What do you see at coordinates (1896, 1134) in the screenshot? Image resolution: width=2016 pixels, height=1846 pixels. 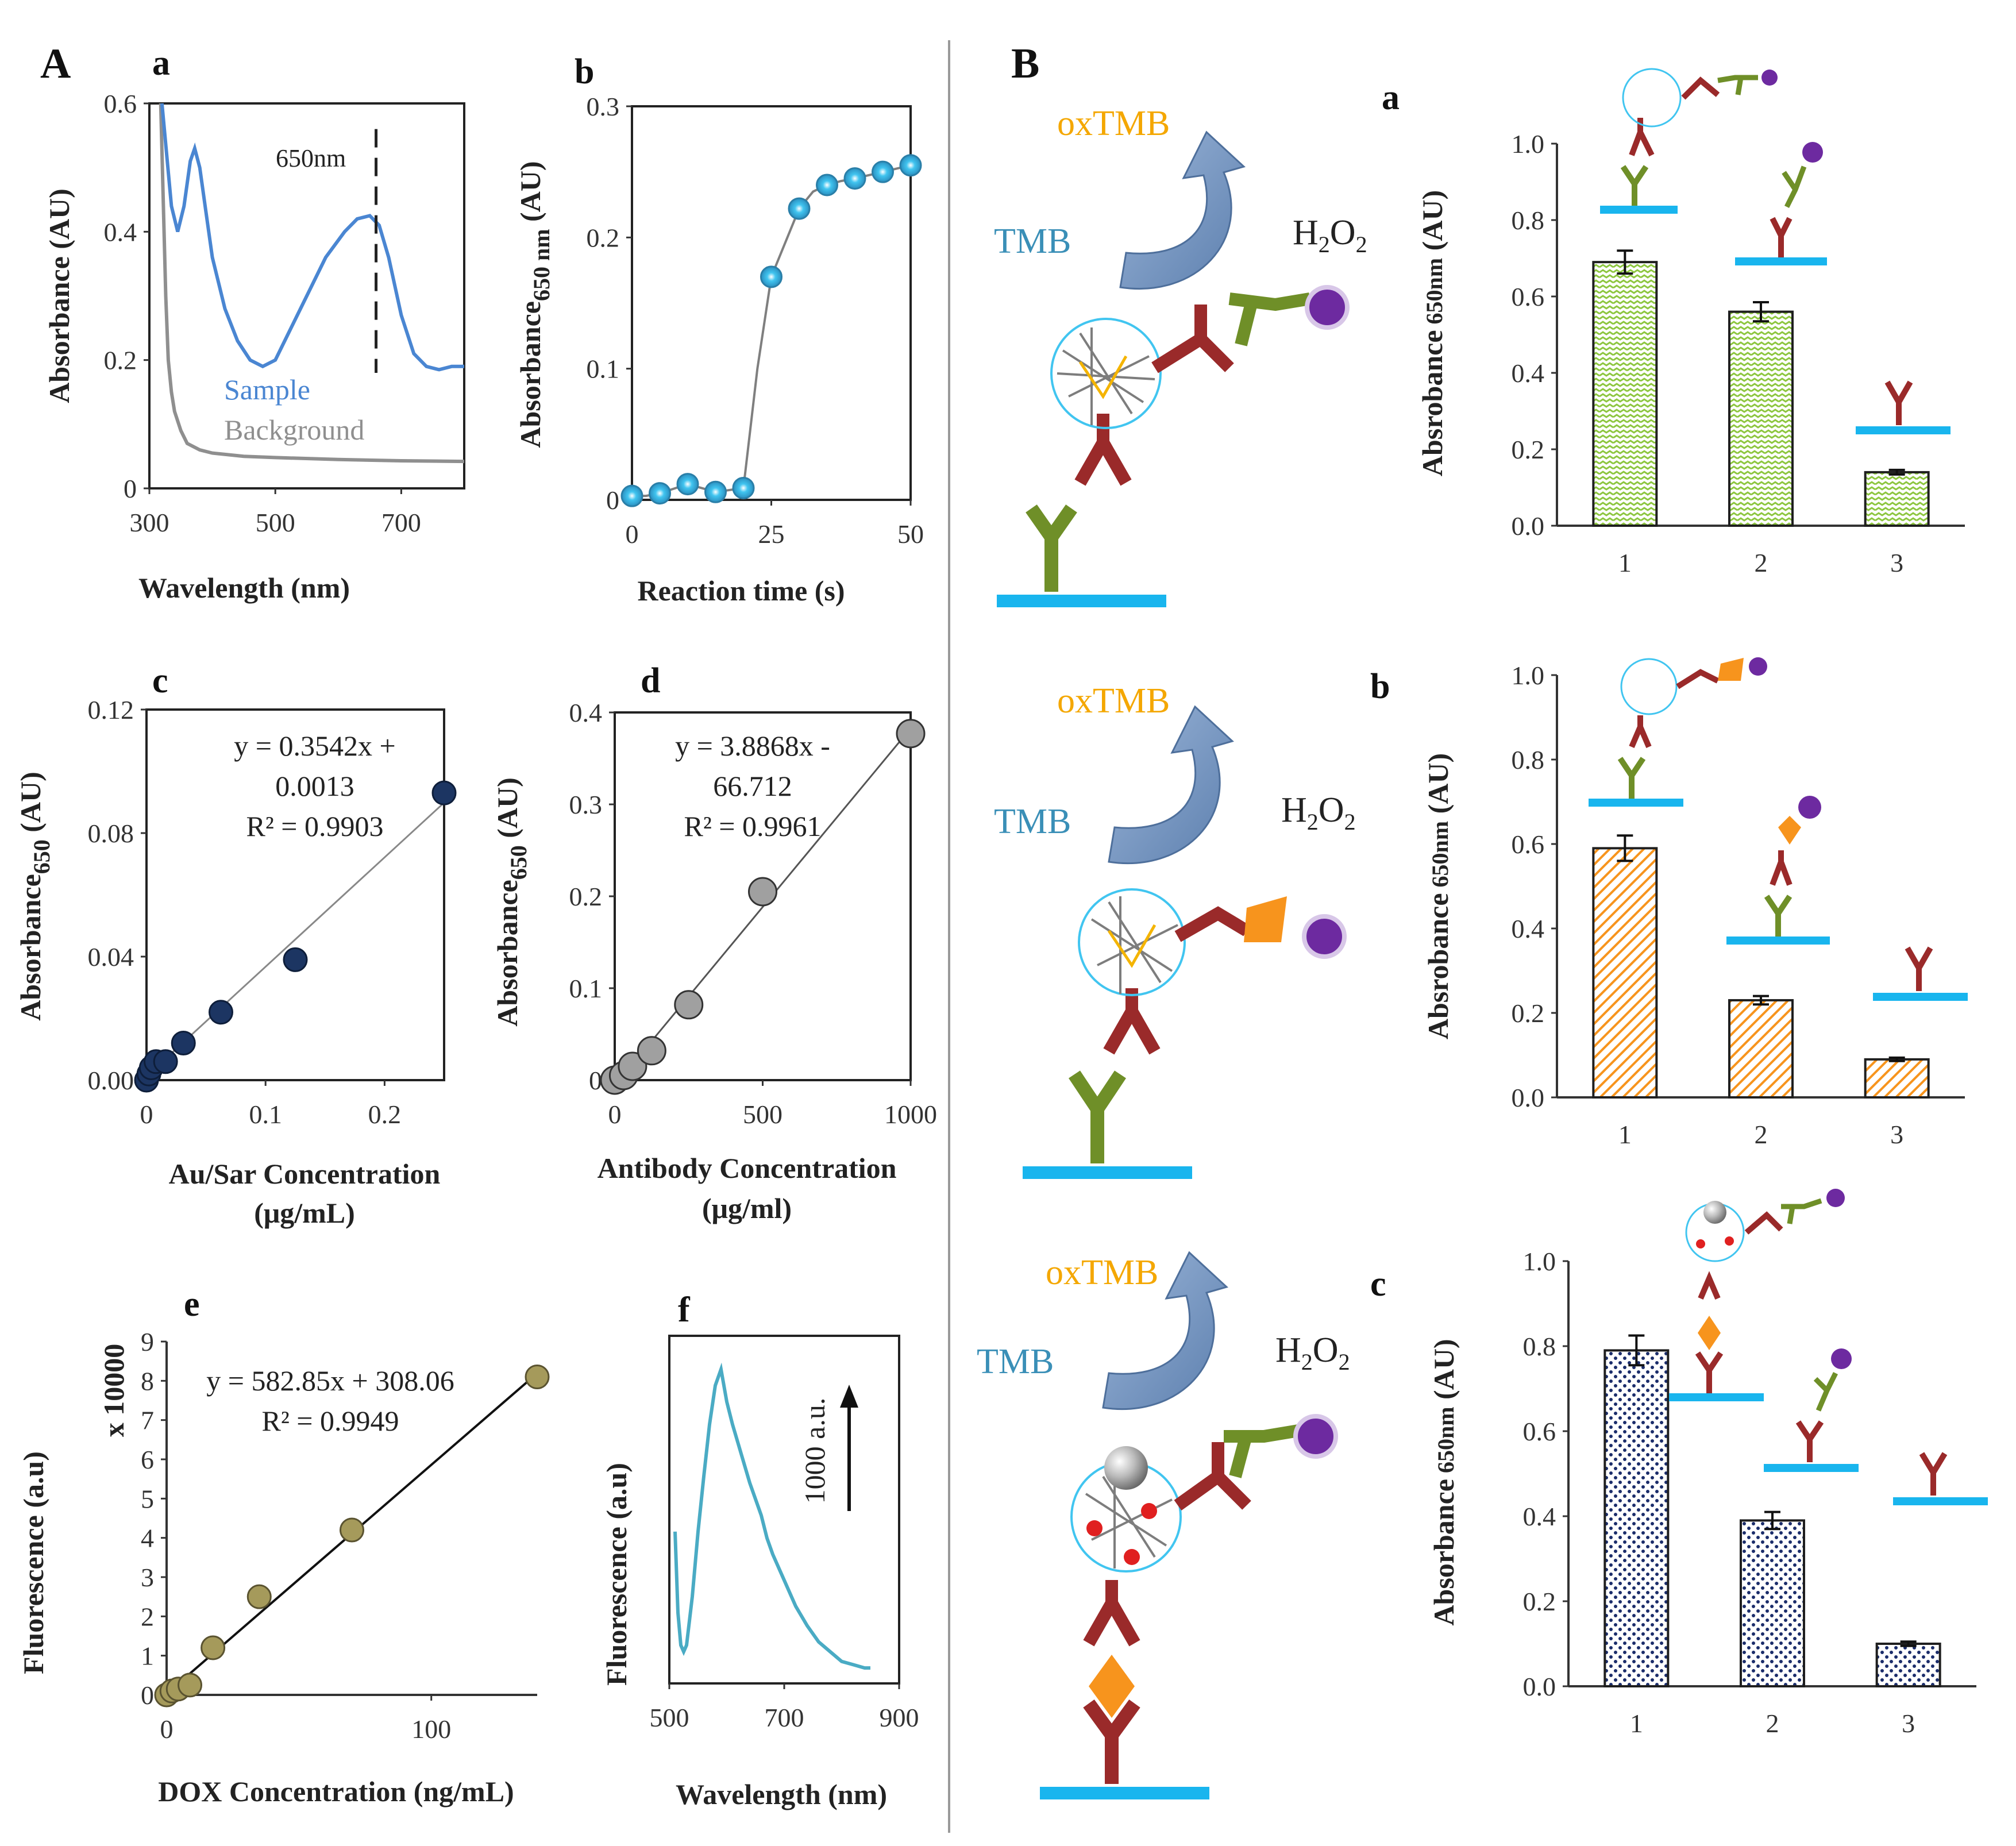 I see `chart-Bb-category-label: 3` at bounding box center [1896, 1134].